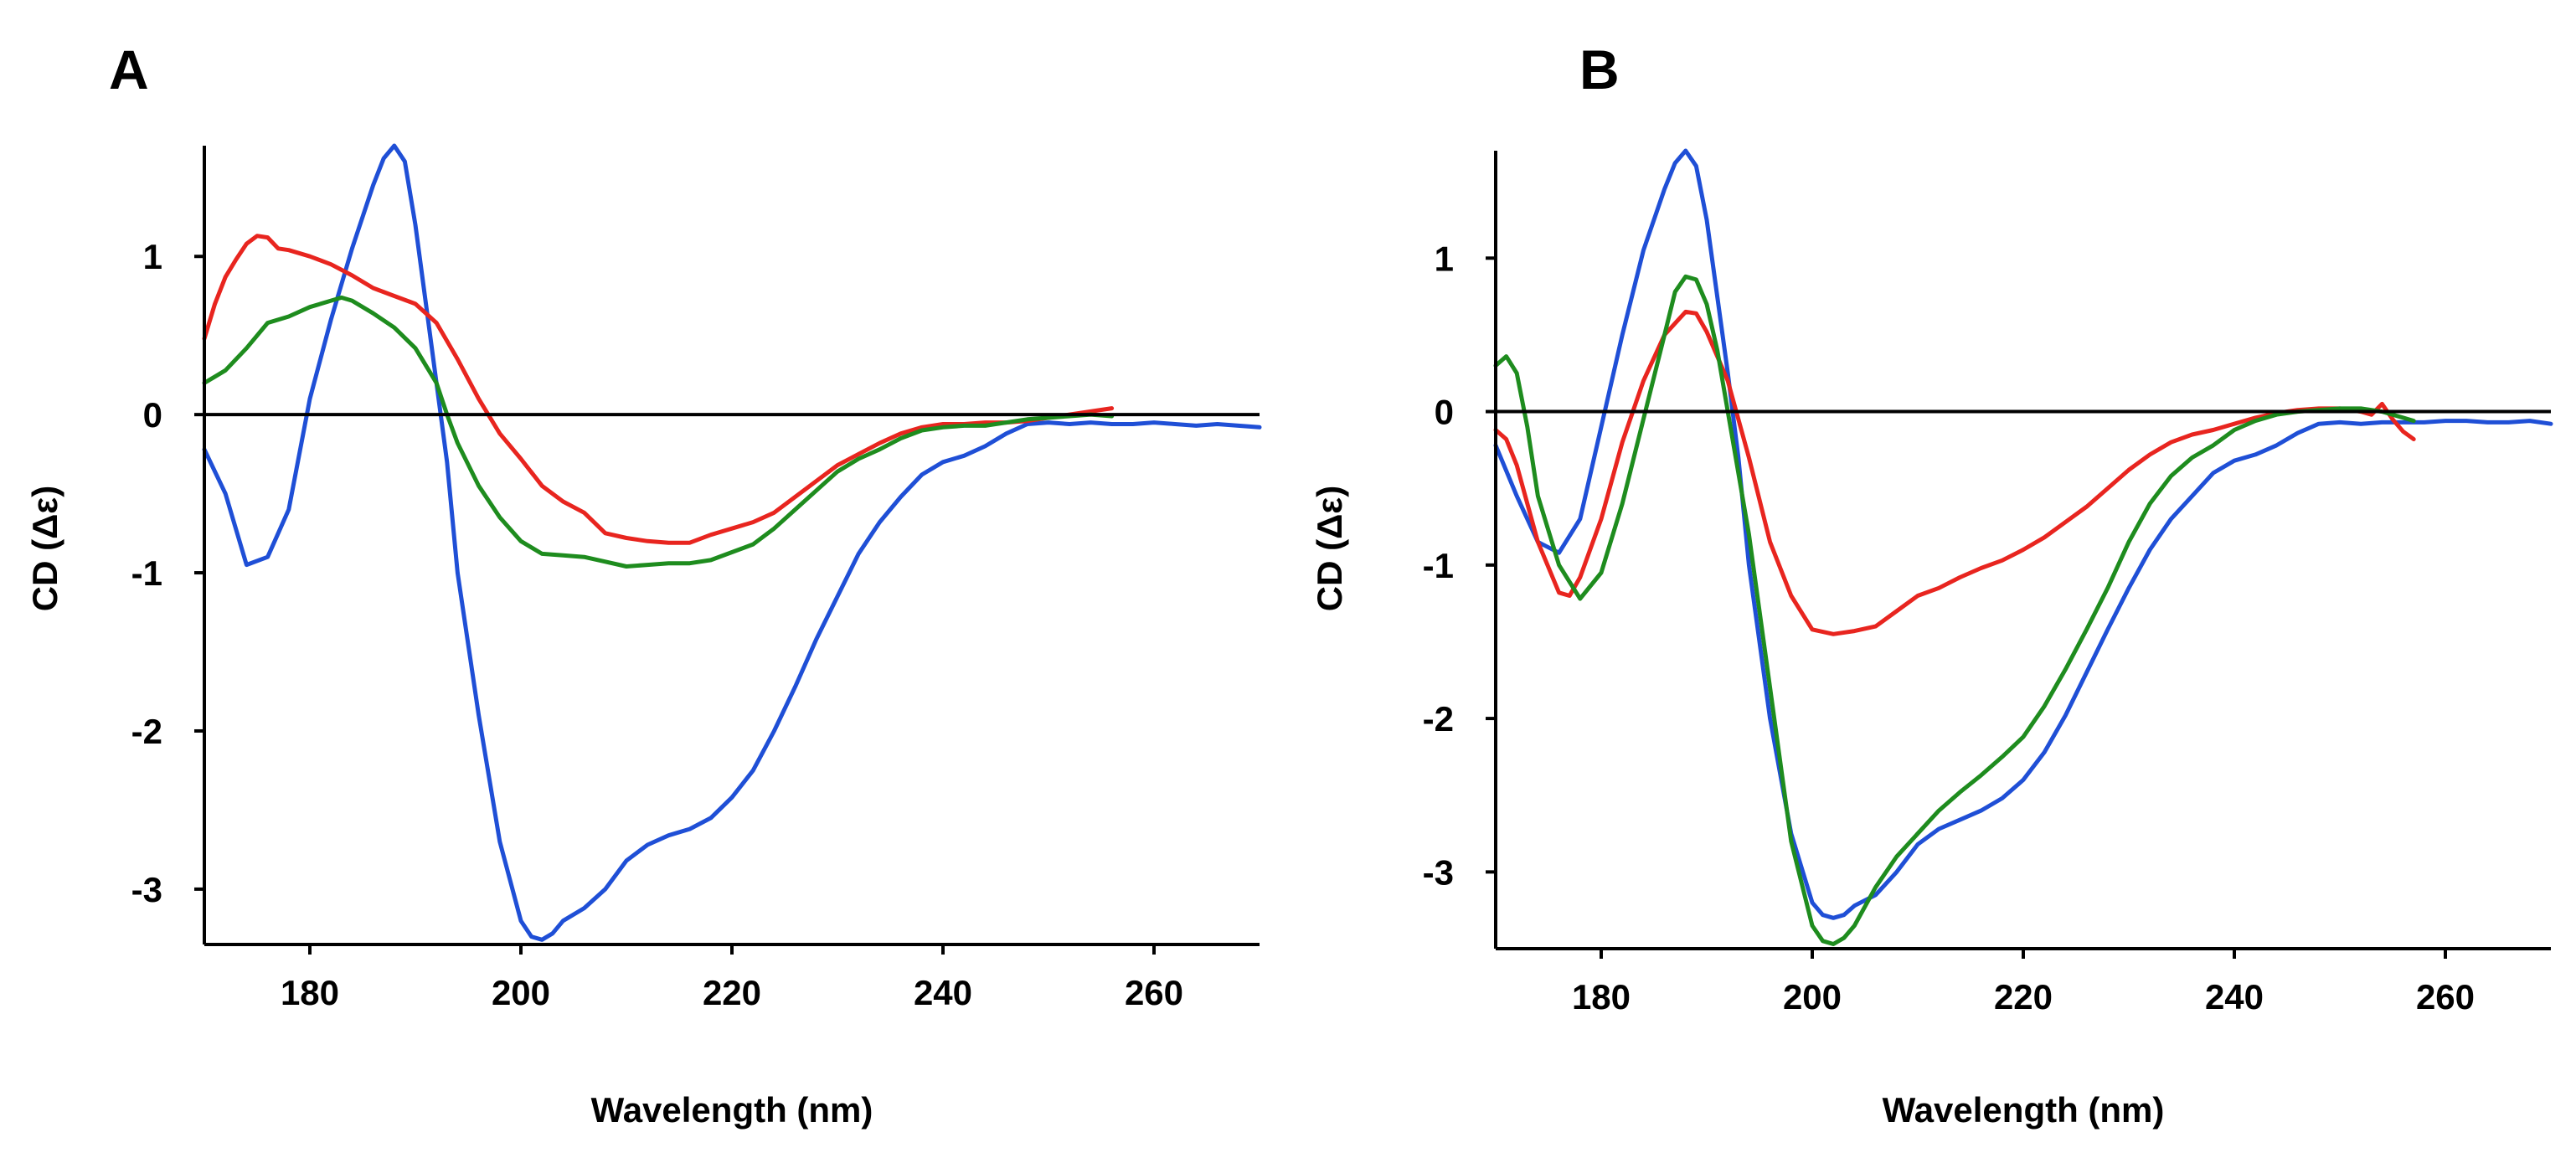 The width and height of the screenshot is (2576, 1158). Describe the element at coordinates (732, 1110) in the screenshot. I see `panel-a-x-axis-title: Wavelength (nm)` at that location.